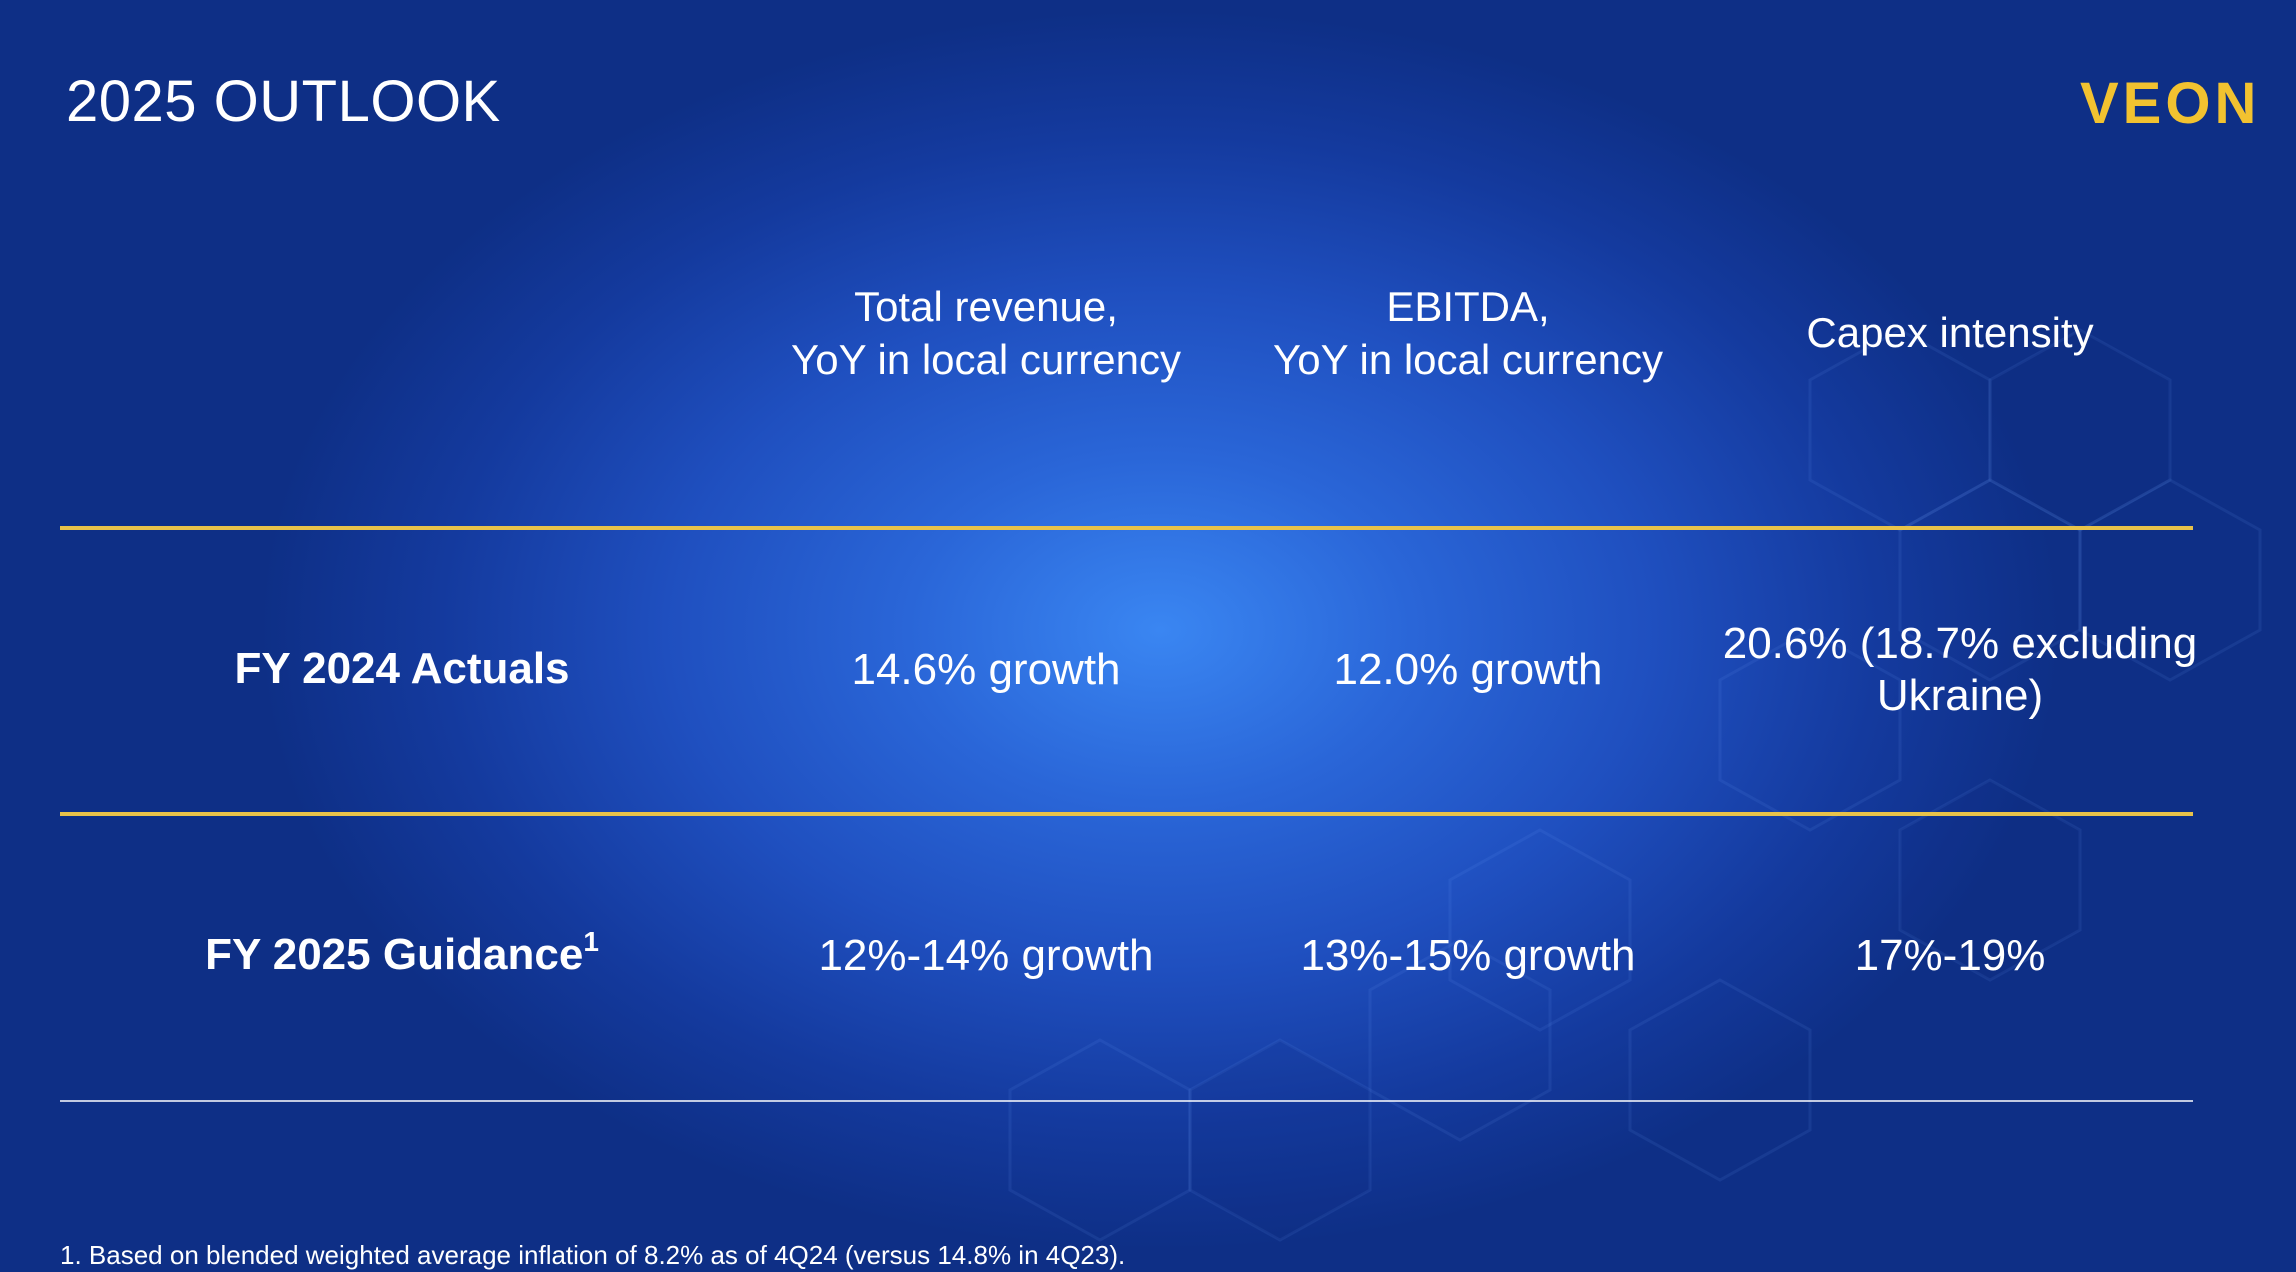 This screenshot has width=2296, height=1272. Describe the element at coordinates (1960, 643) in the screenshot. I see `cell-line: 20.6% (18.7% excluding` at that location.